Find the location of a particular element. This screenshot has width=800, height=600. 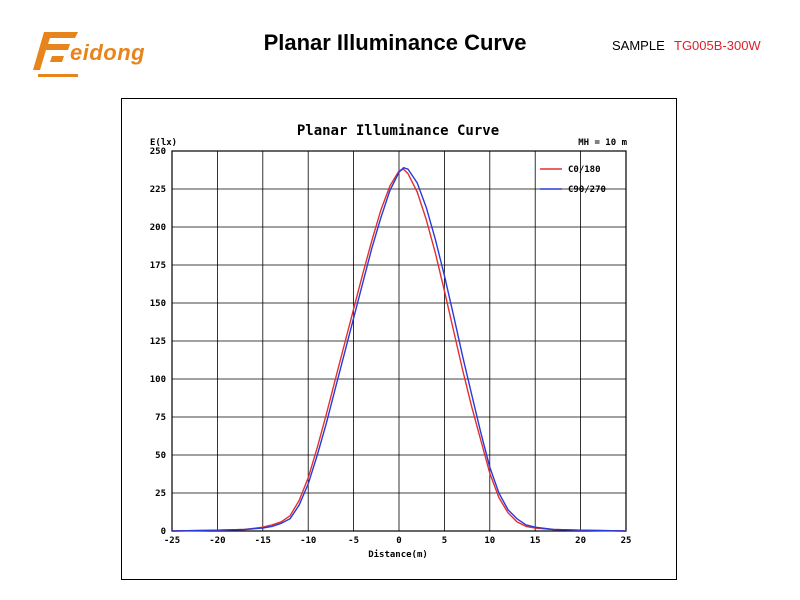

page-title: Planar Illuminance Curve is located at coordinates (395, 42).